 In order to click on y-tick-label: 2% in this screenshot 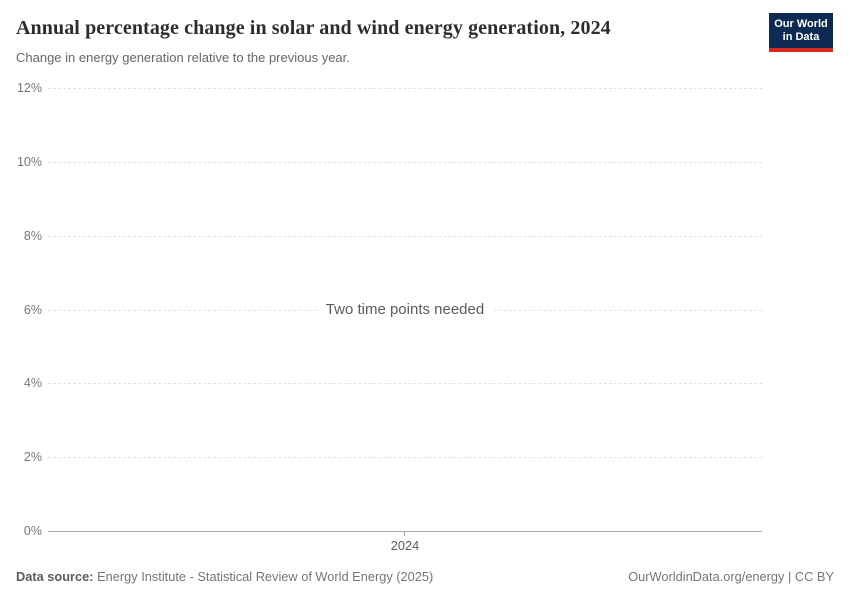, I will do `click(32, 457)`.